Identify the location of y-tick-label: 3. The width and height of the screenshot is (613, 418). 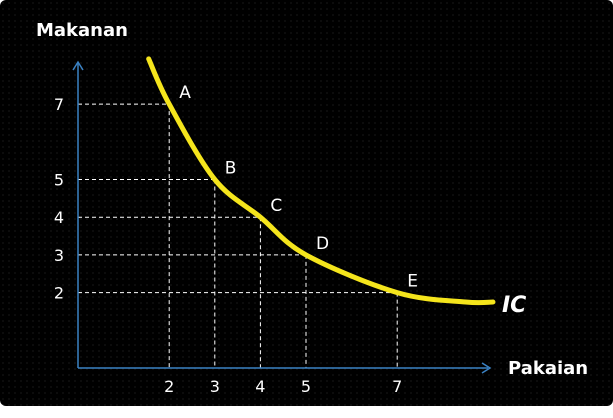
(59, 255).